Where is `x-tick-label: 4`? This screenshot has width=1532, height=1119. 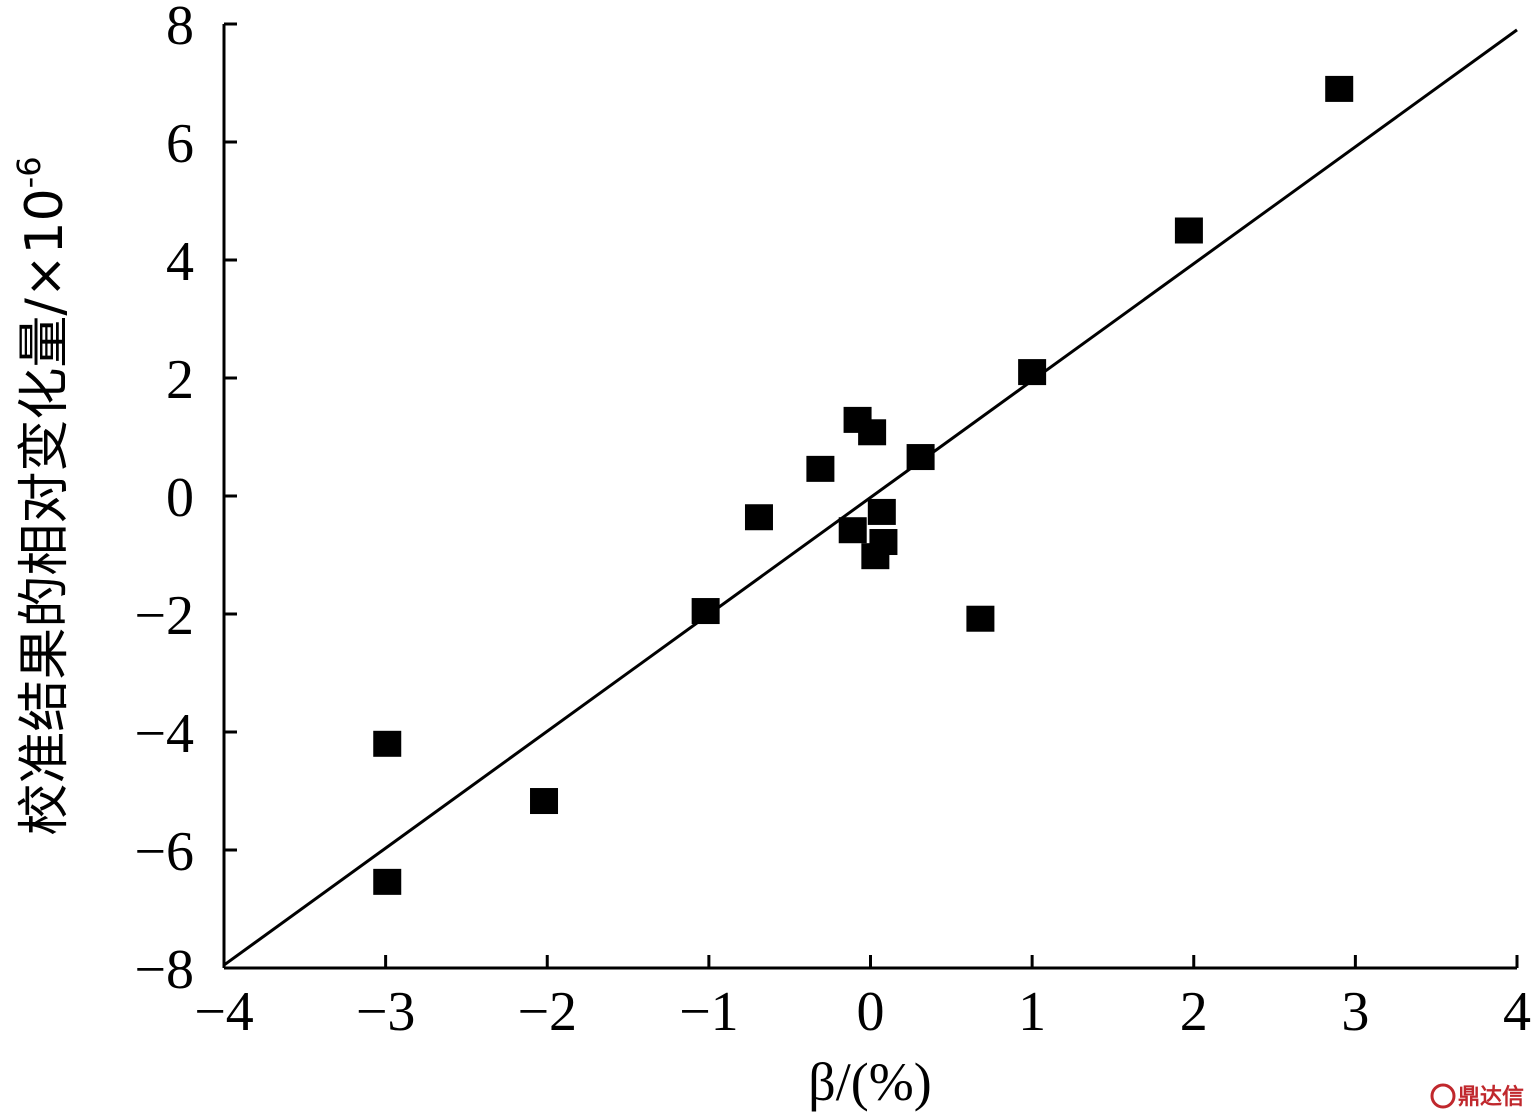
x-tick-label: 4 is located at coordinates (1517, 1012).